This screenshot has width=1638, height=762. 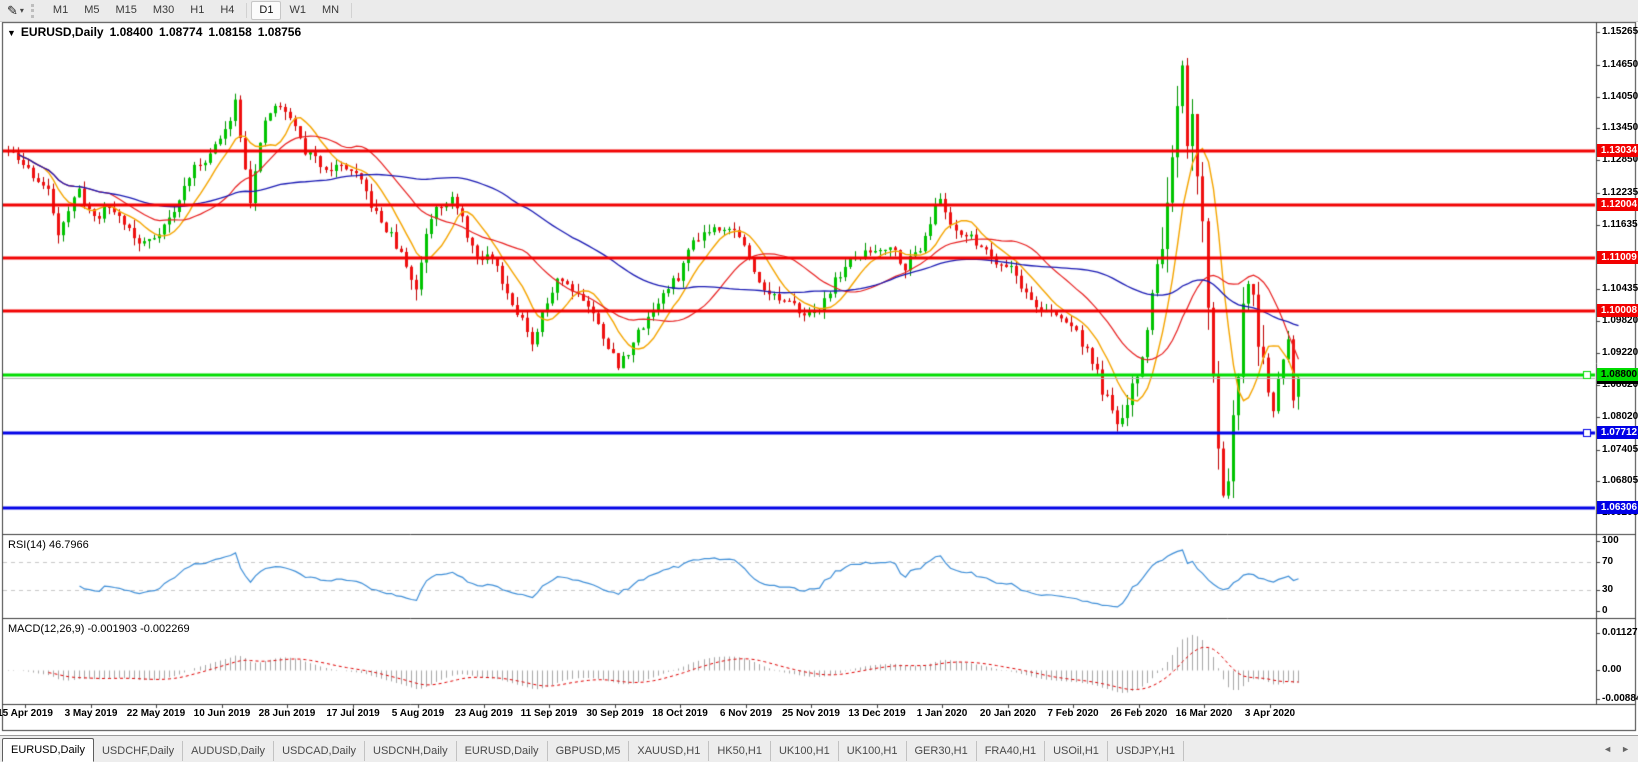 I want to click on toolbar: ✎ ▾ M1 M5 M15 M30 H1 H4 D1 W1 MN, so click(x=819, y=11).